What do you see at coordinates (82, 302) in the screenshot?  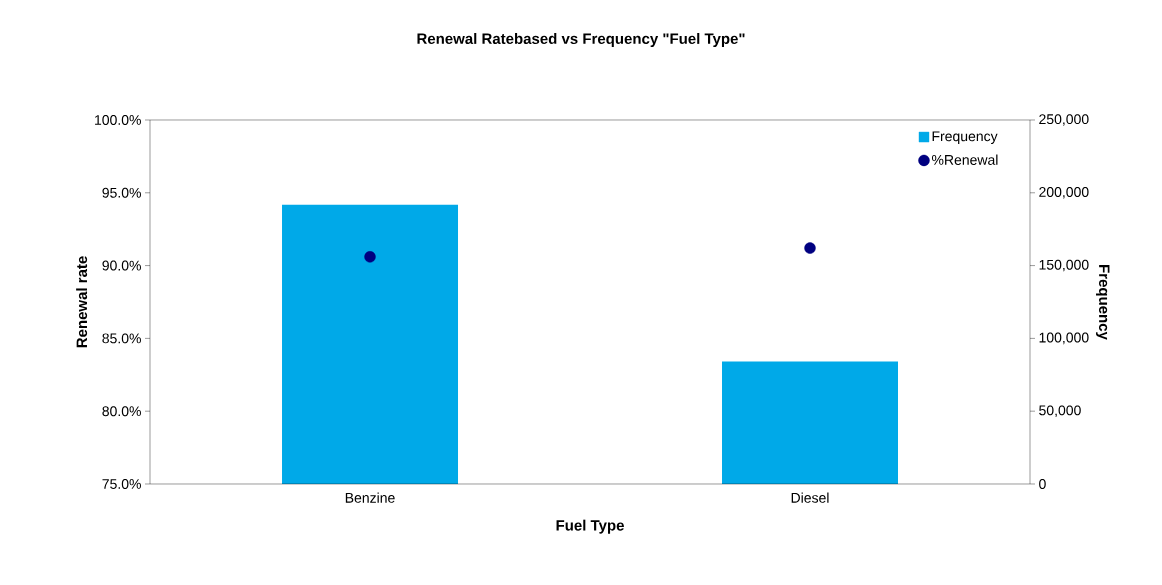 I see `y-axis-title: Renewal rate` at bounding box center [82, 302].